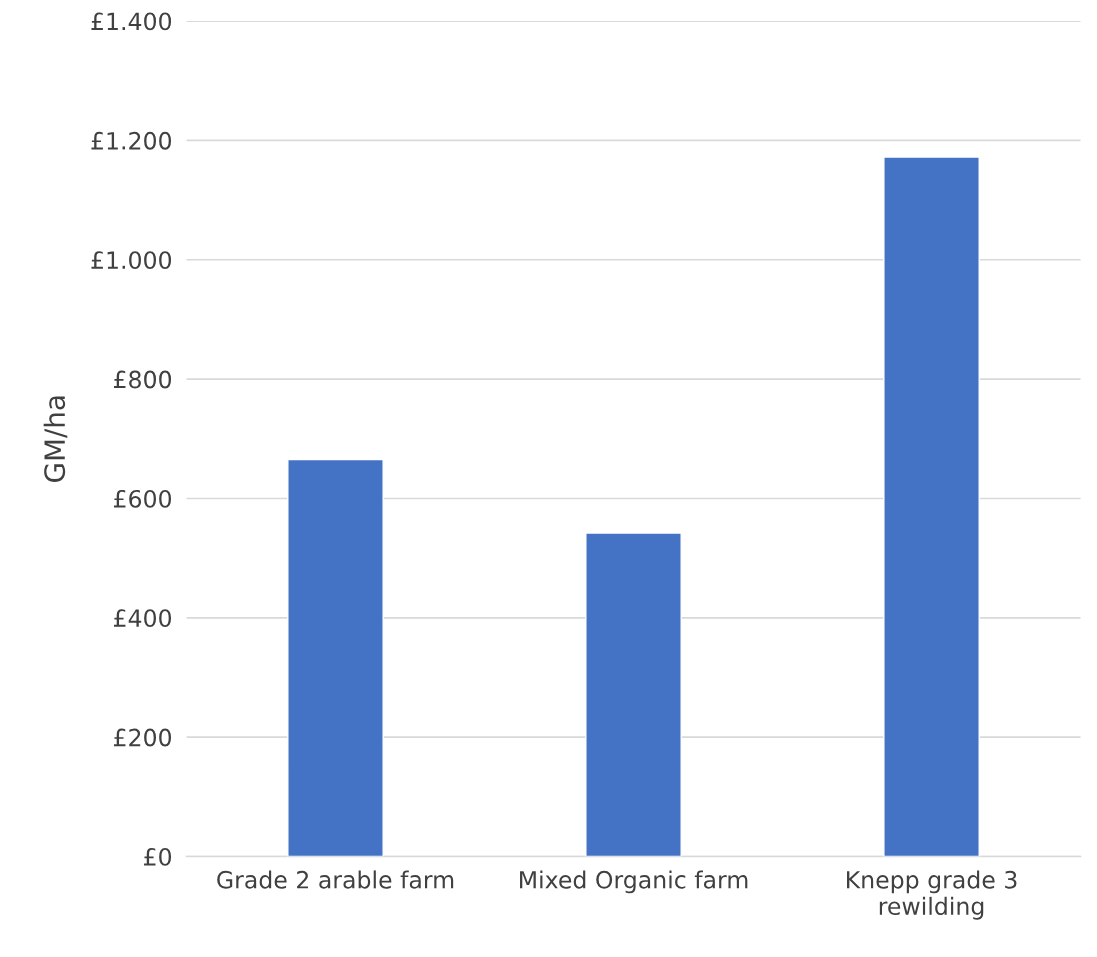 This screenshot has width=1097, height=957. I want to click on y-tick-label: £200, so click(143, 737).